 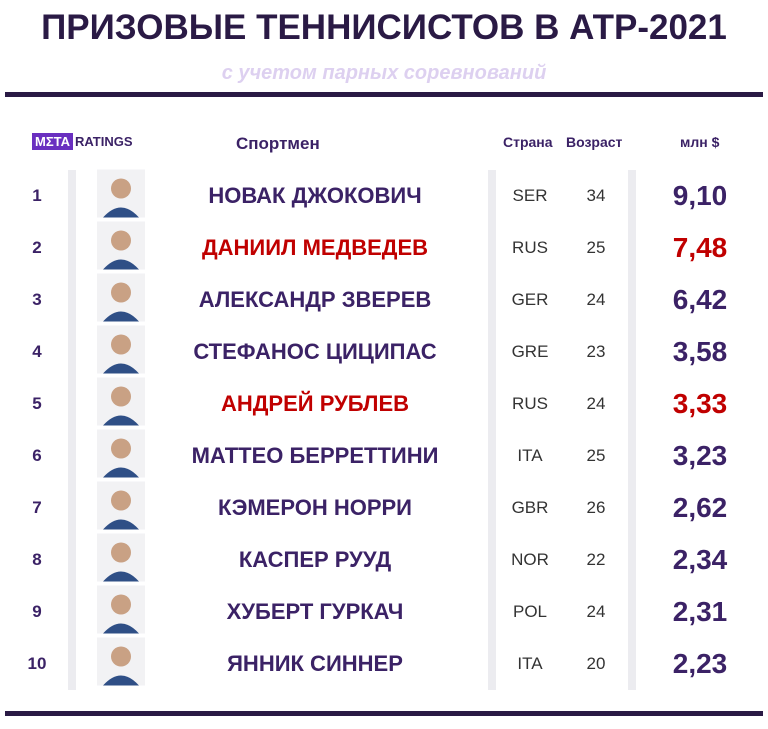 What do you see at coordinates (278, 143) in the screenshot?
I see `column-header: Спортмен` at bounding box center [278, 143].